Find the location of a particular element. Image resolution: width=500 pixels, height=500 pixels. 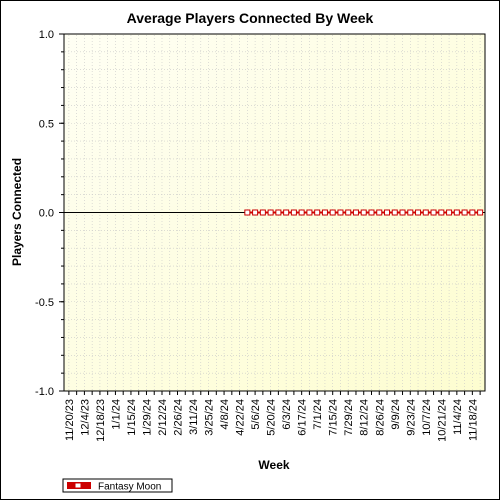

x-tick-label: 3/11/24 is located at coordinates (194, 417).